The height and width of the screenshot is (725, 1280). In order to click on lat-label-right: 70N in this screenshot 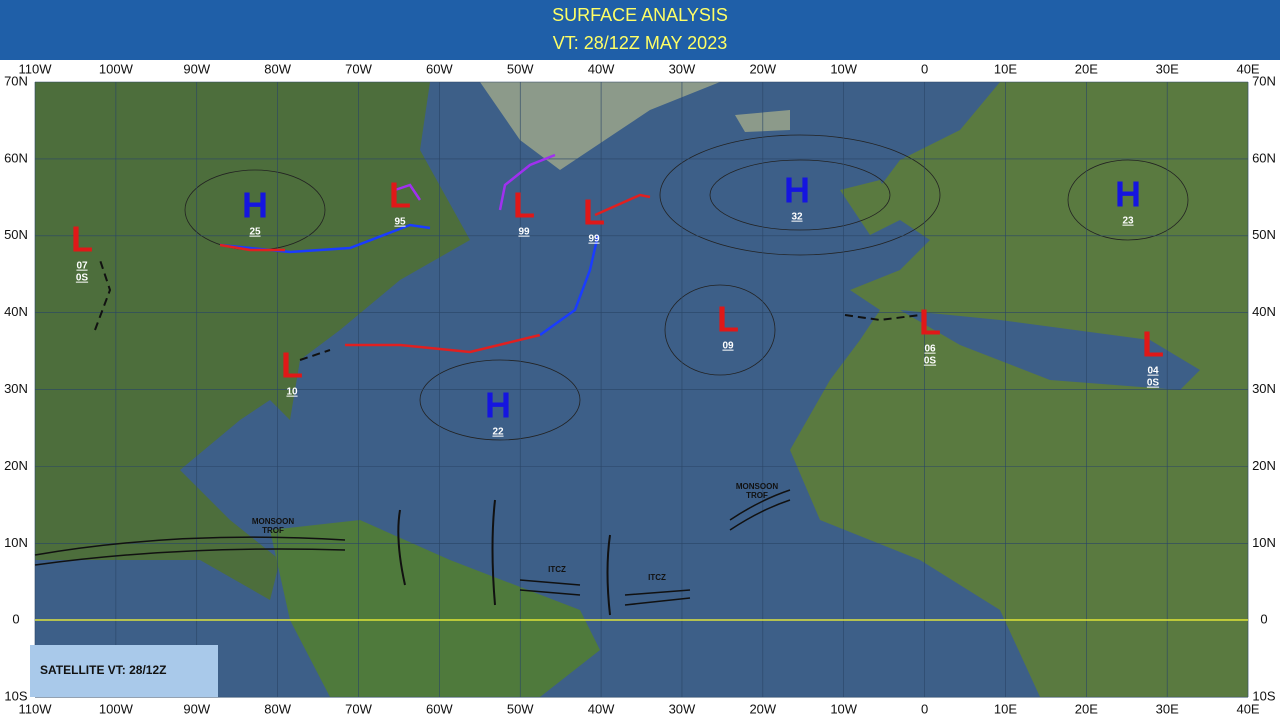, I will do `click(1264, 80)`.